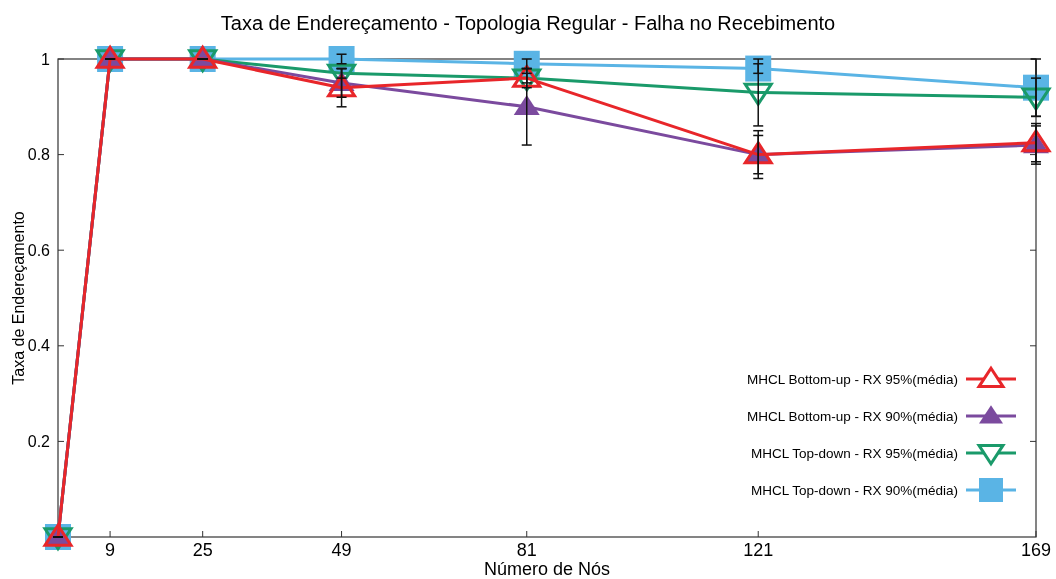  Describe the element at coordinates (39, 346) in the screenshot. I see `y-tick-label: 0.4` at that location.